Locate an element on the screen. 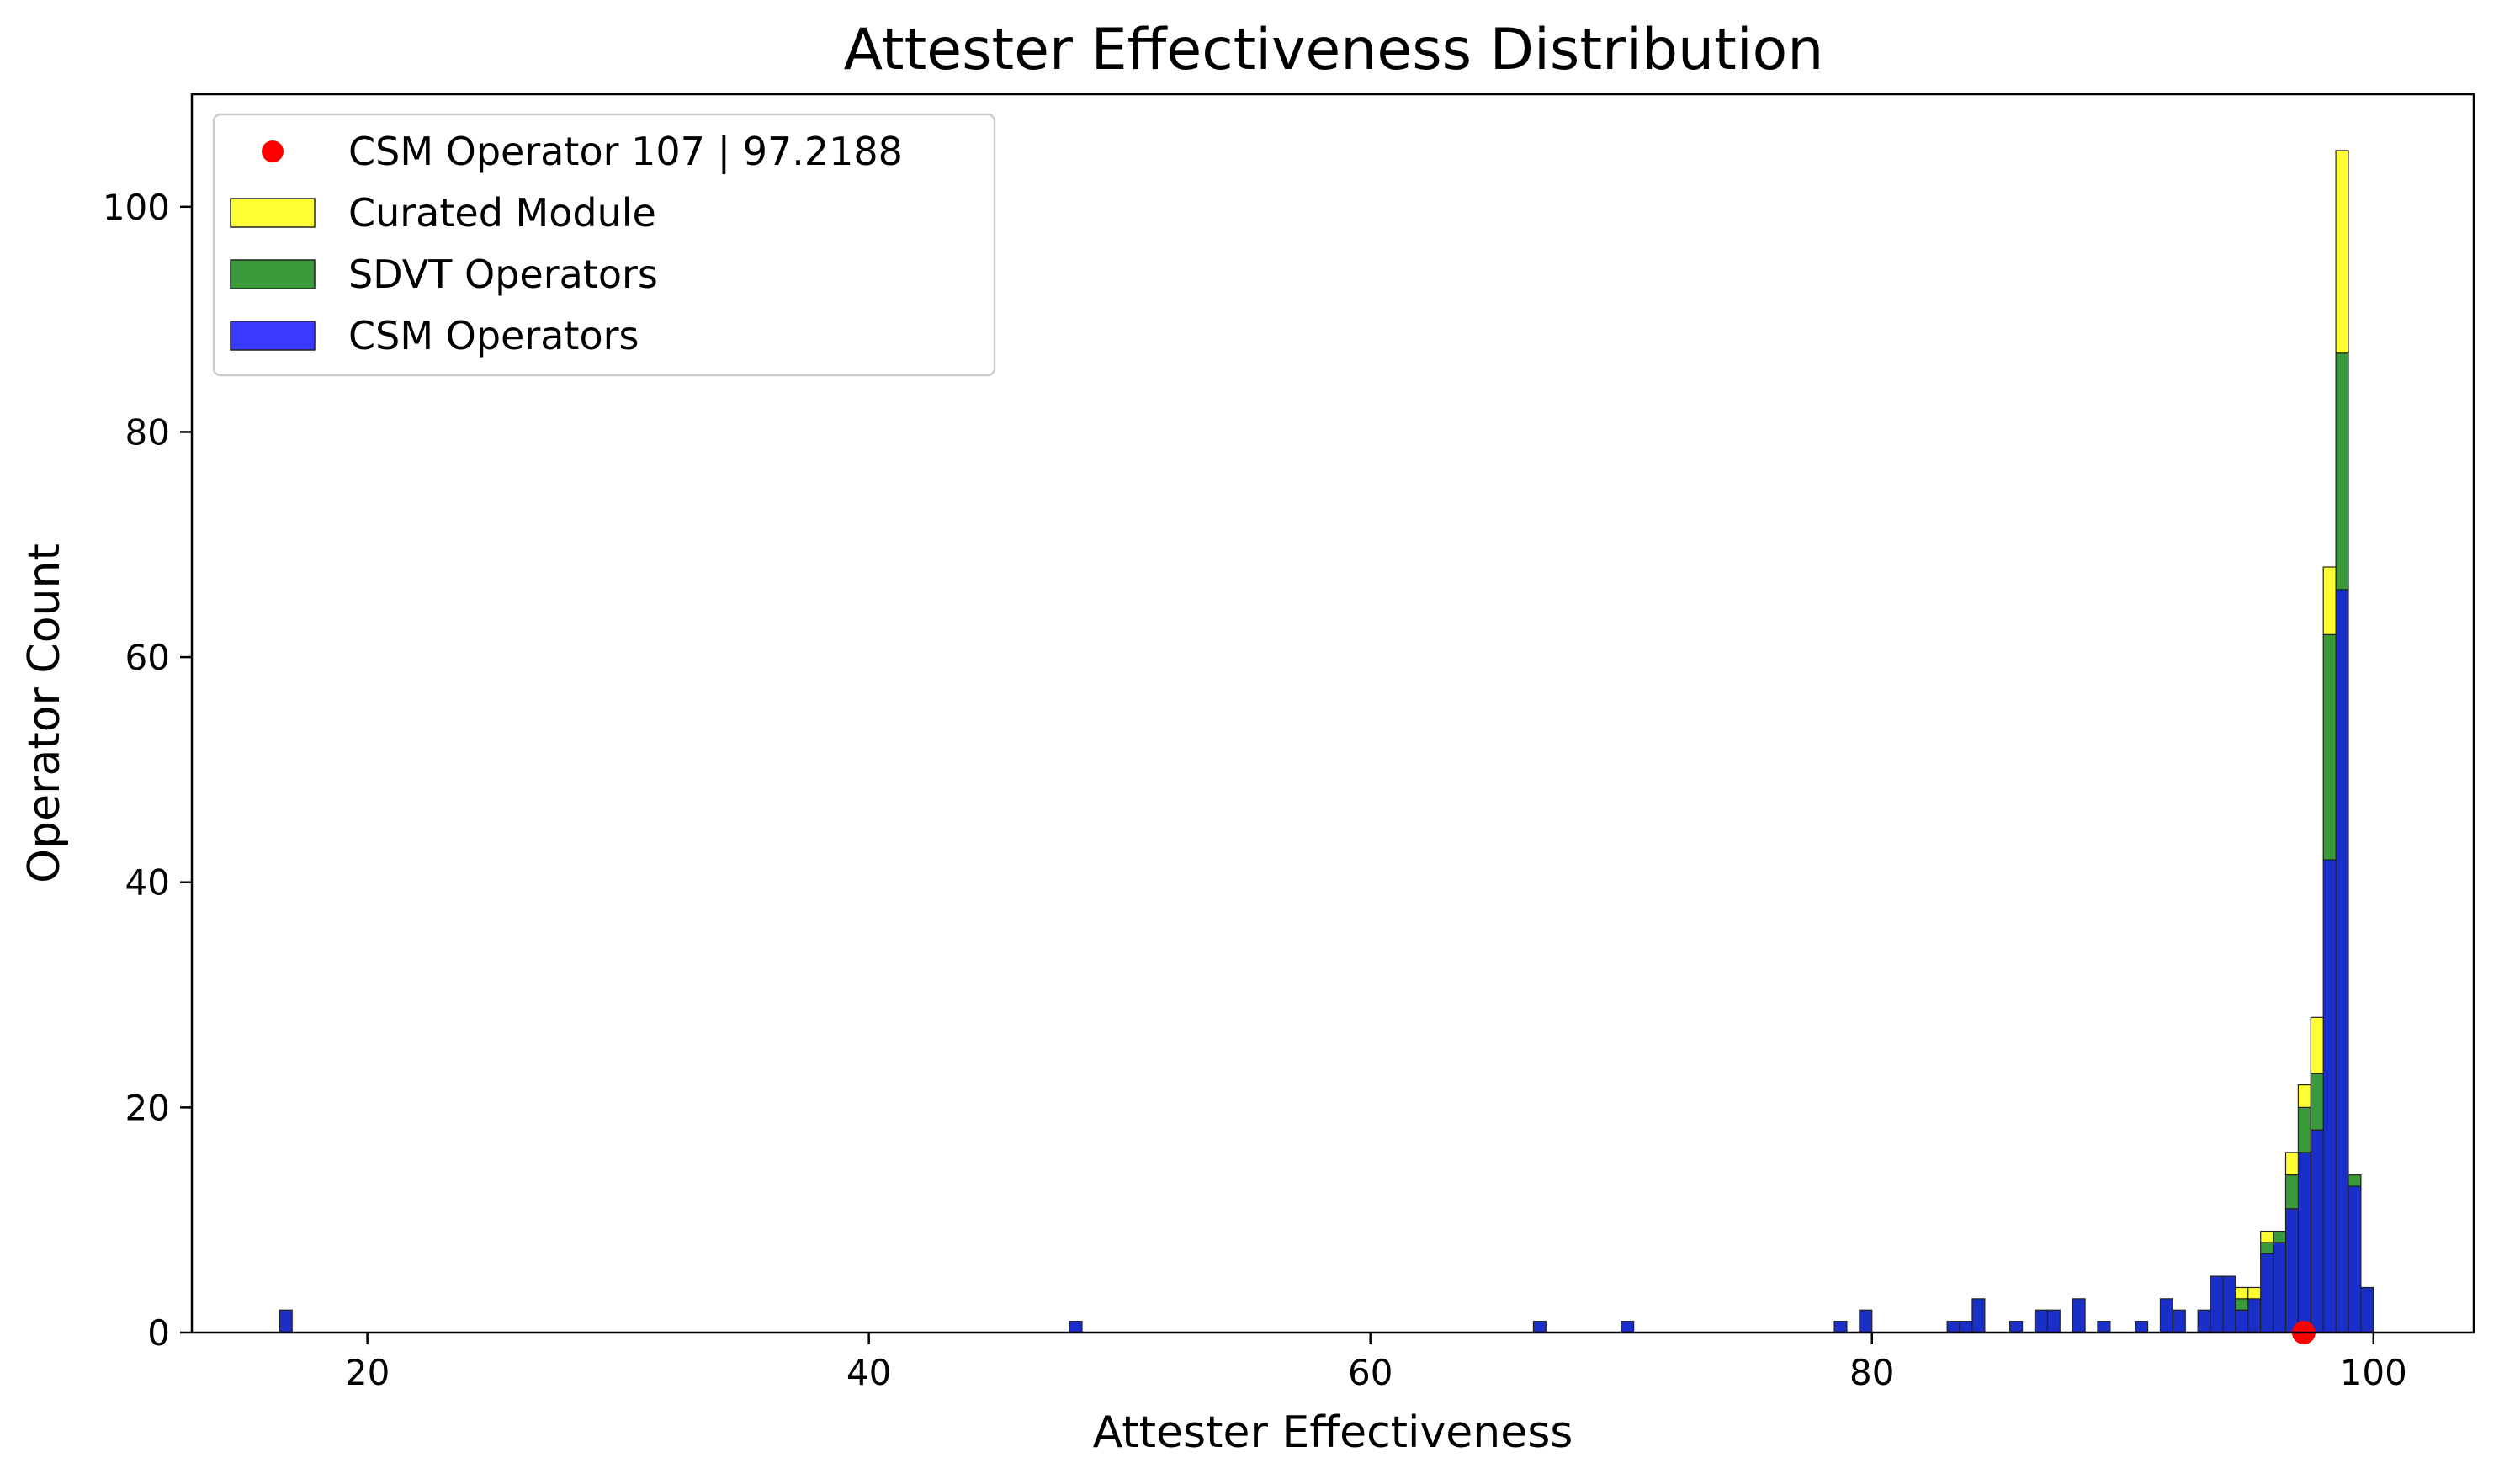  legend-label-3: CSM Operators is located at coordinates (493, 335).